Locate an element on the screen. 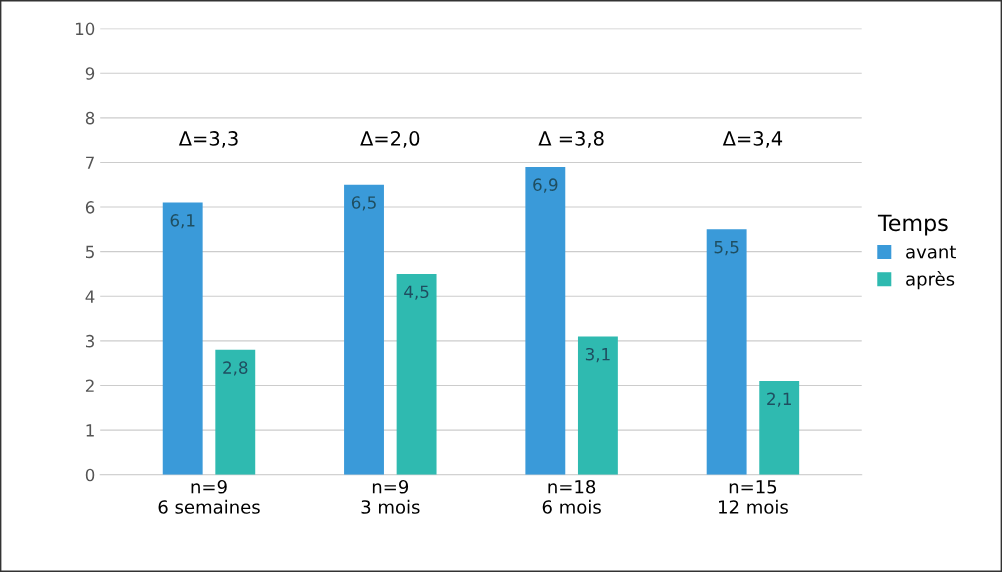  y-tick-label: 4 is located at coordinates (90, 296).